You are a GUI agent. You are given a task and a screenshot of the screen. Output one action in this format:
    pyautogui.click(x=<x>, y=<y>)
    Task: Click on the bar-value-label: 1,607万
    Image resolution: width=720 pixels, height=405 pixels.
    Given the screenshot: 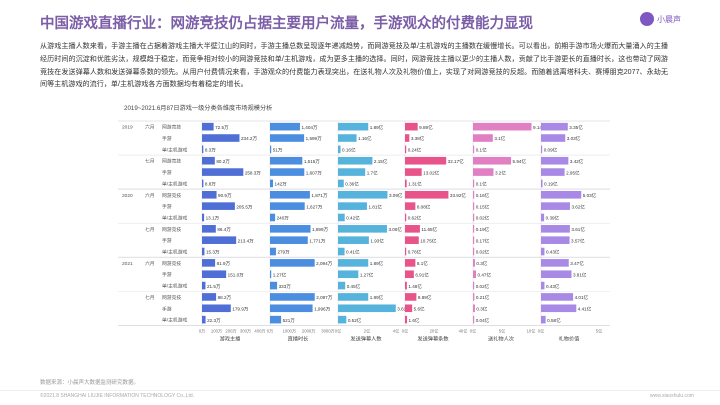 What is the action you would take?
    pyautogui.click(x=314, y=173)
    